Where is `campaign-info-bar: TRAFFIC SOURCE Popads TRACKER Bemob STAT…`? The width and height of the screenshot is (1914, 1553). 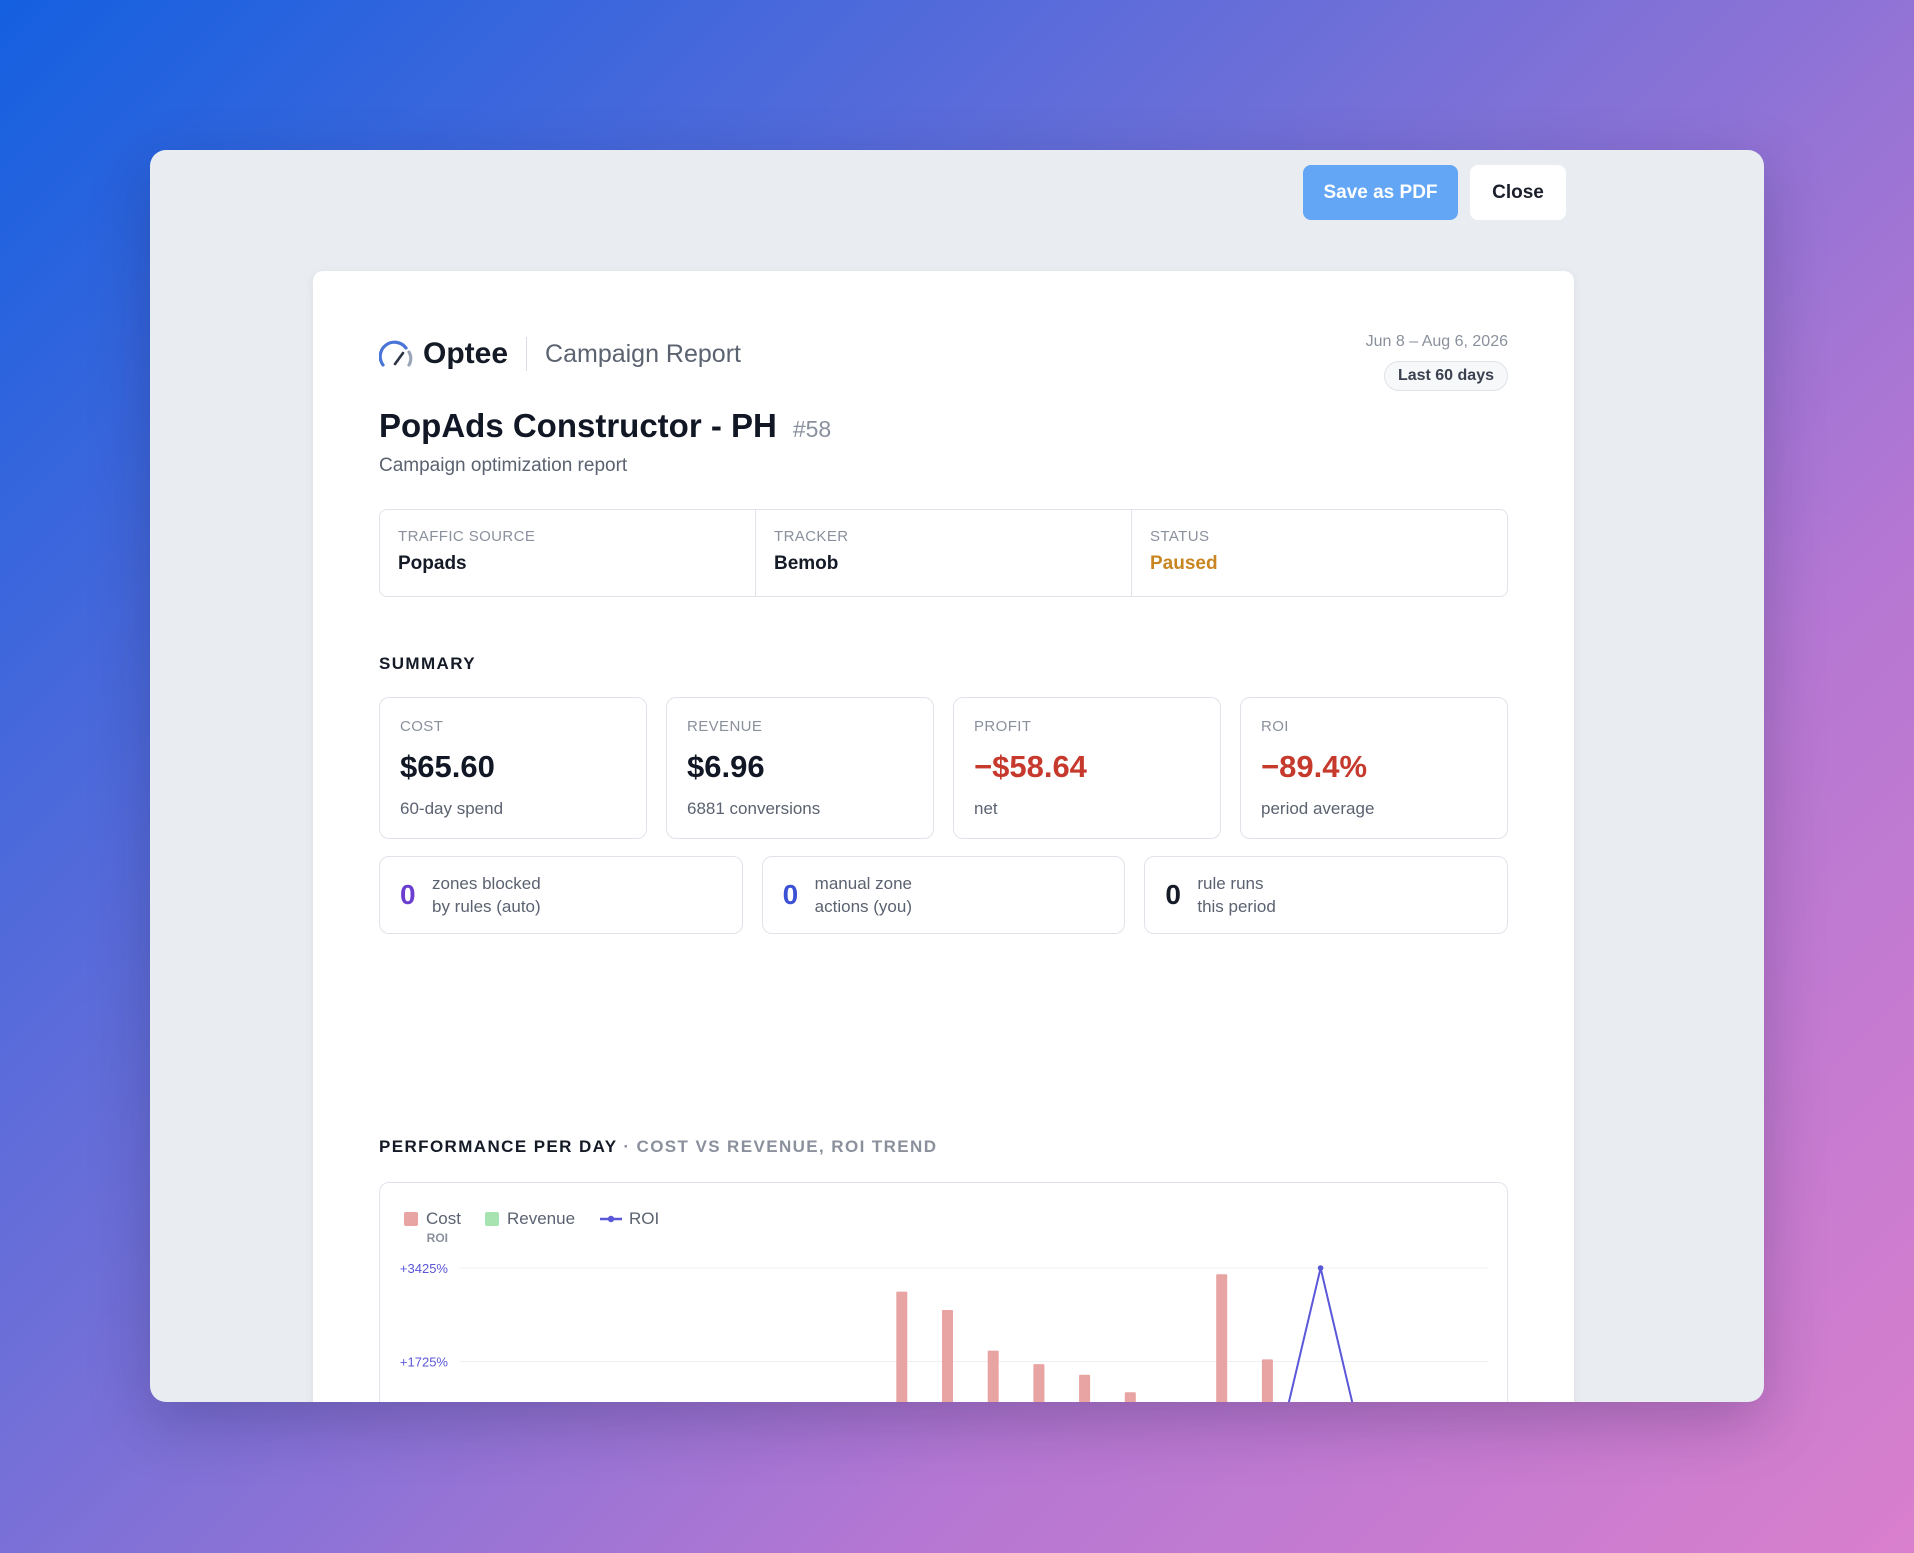 campaign-info-bar: TRAFFIC SOURCE Popads TRACKER Bemob STAT… is located at coordinates (943, 553).